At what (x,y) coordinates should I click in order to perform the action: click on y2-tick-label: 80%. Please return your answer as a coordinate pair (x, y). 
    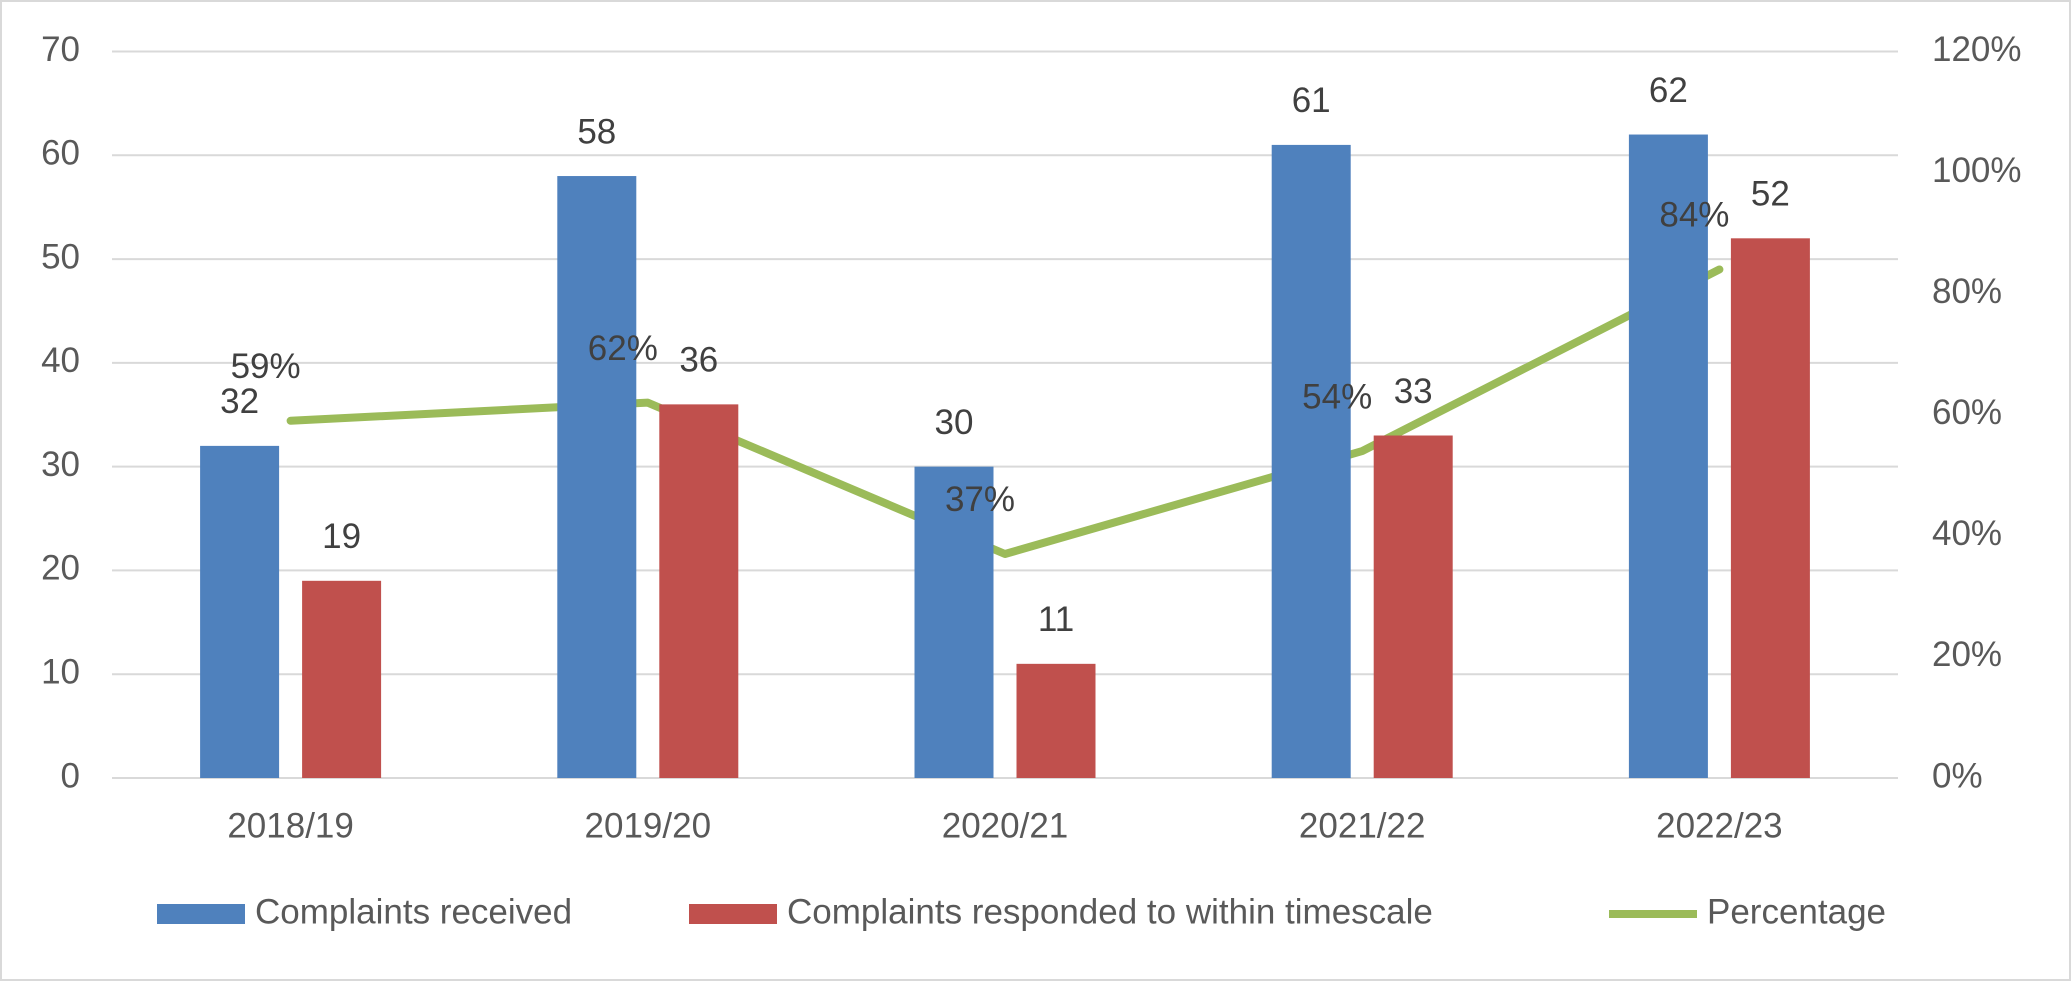
    Looking at the image, I should click on (1967, 291).